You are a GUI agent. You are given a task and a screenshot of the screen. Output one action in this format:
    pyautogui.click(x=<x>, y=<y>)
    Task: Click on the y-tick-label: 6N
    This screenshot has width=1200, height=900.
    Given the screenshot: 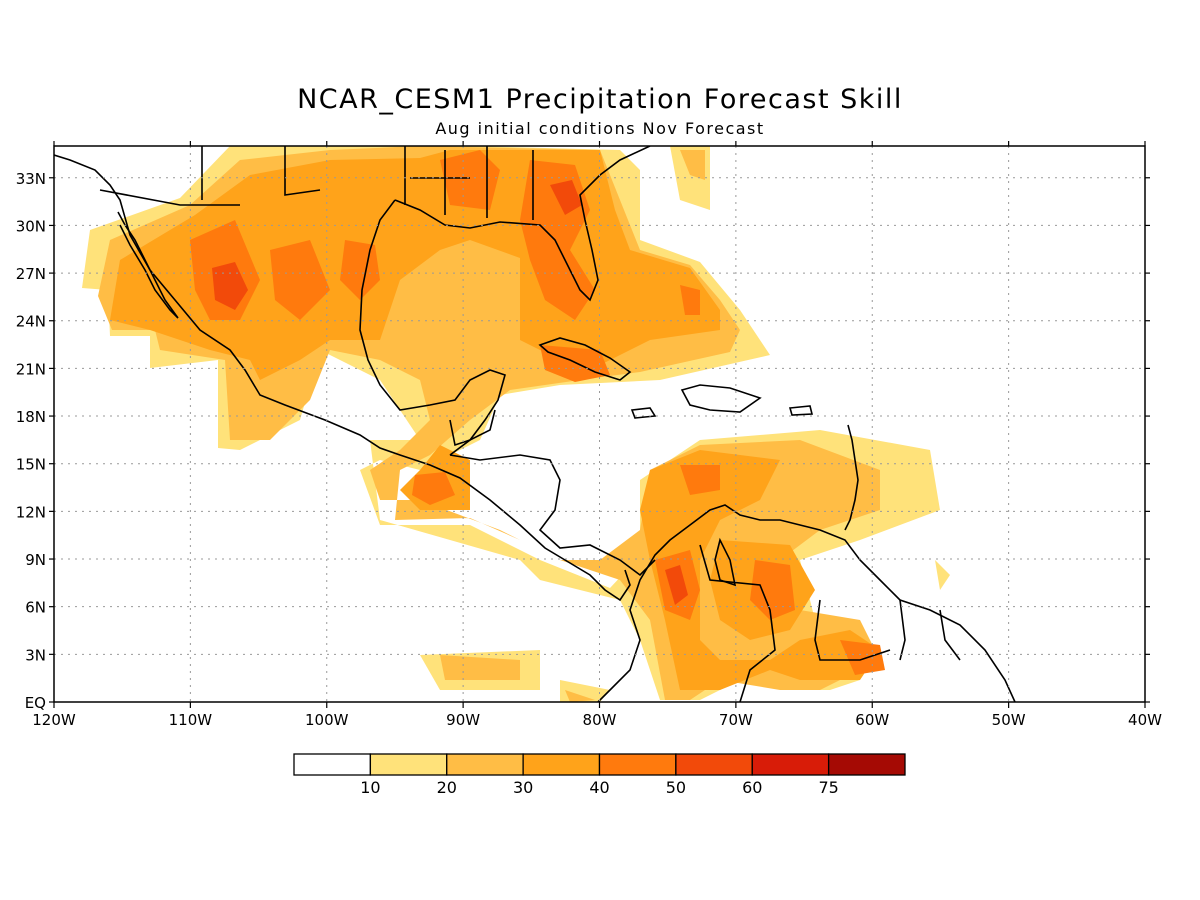 What is the action you would take?
    pyautogui.click(x=35, y=608)
    